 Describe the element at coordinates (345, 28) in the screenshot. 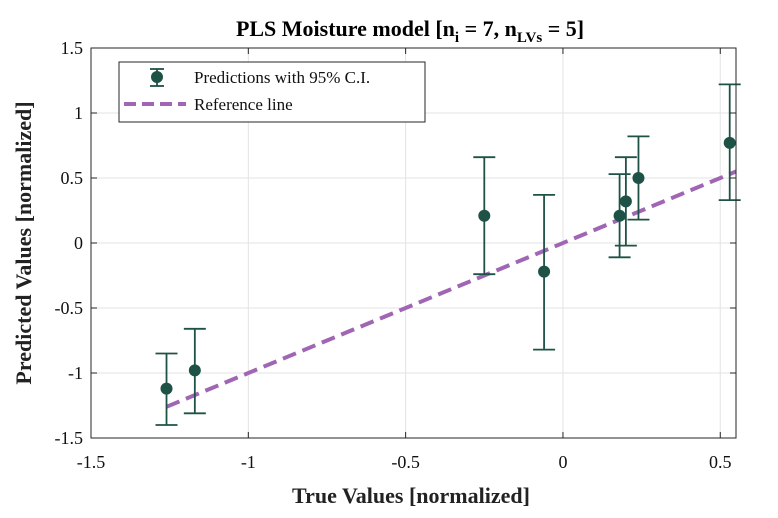

I see `title-main: PLS Moisture model [n` at that location.